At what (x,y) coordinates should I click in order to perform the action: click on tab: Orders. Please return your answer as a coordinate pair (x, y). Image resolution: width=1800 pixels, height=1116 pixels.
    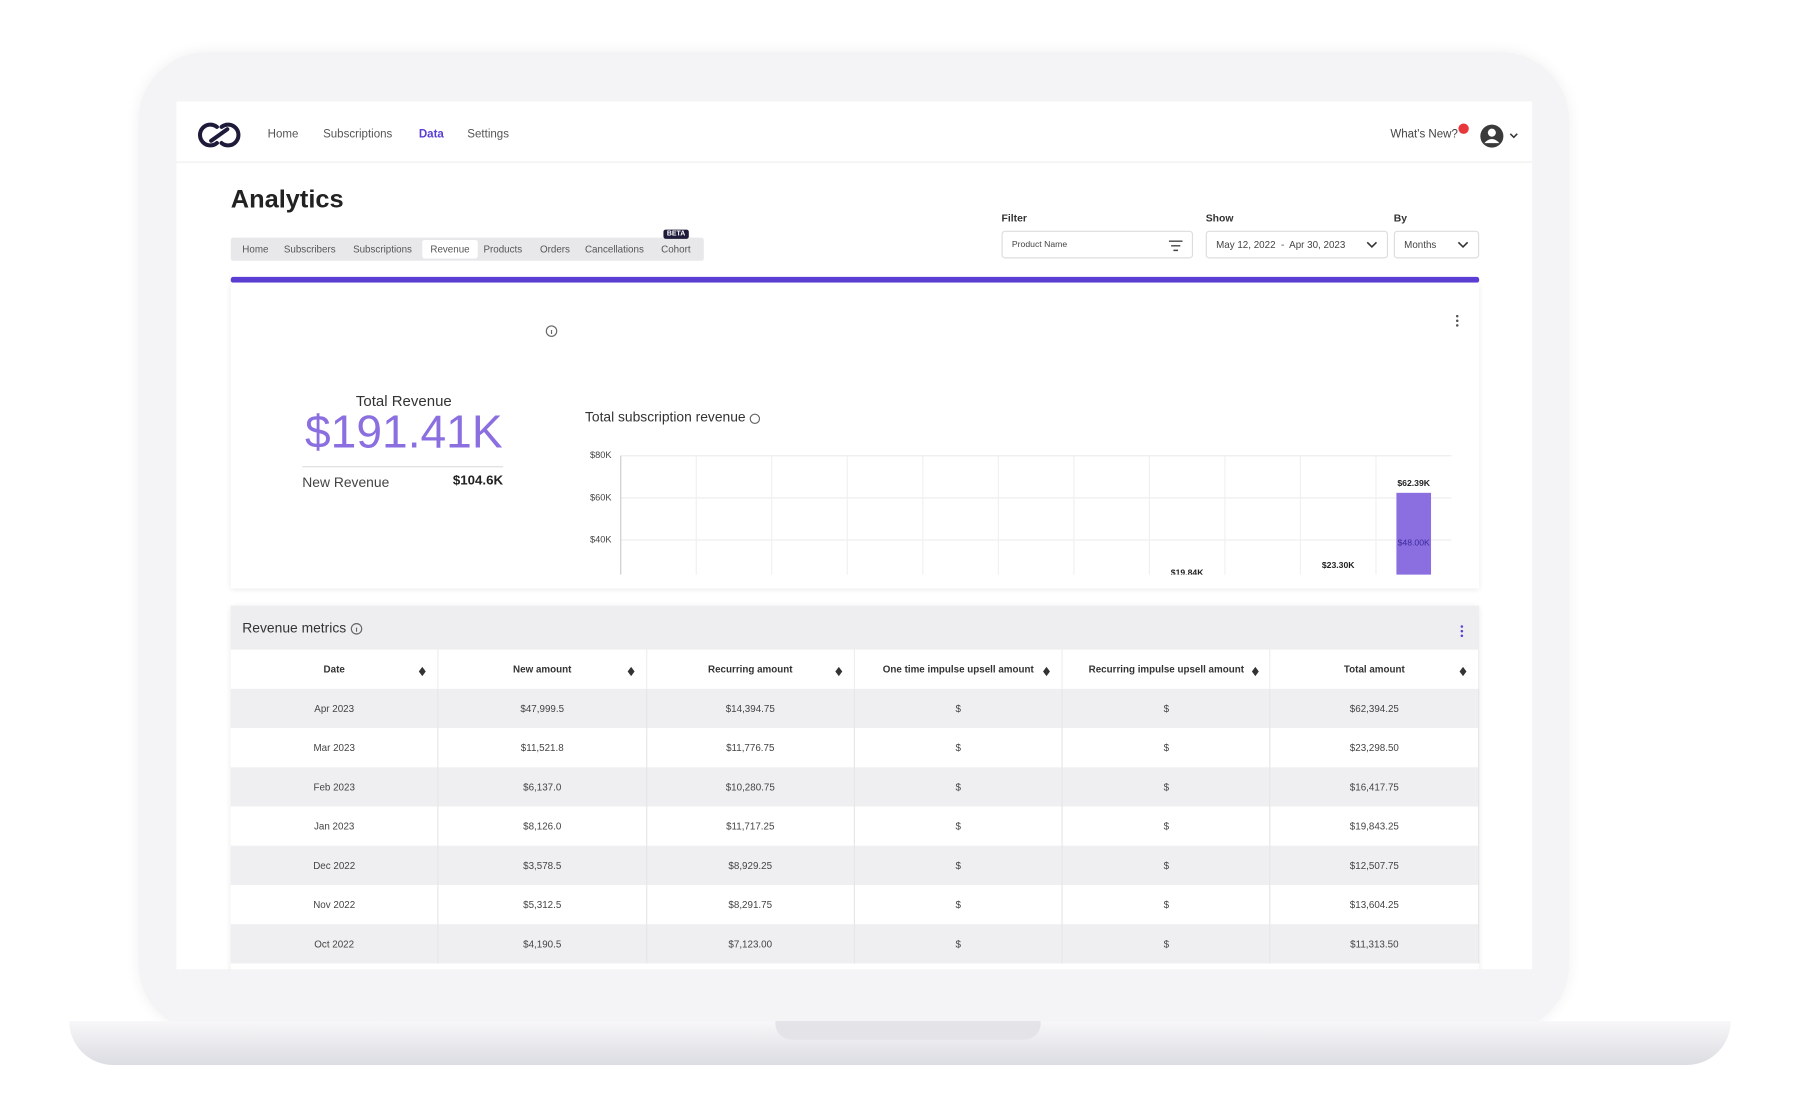
    Looking at the image, I should click on (554, 249).